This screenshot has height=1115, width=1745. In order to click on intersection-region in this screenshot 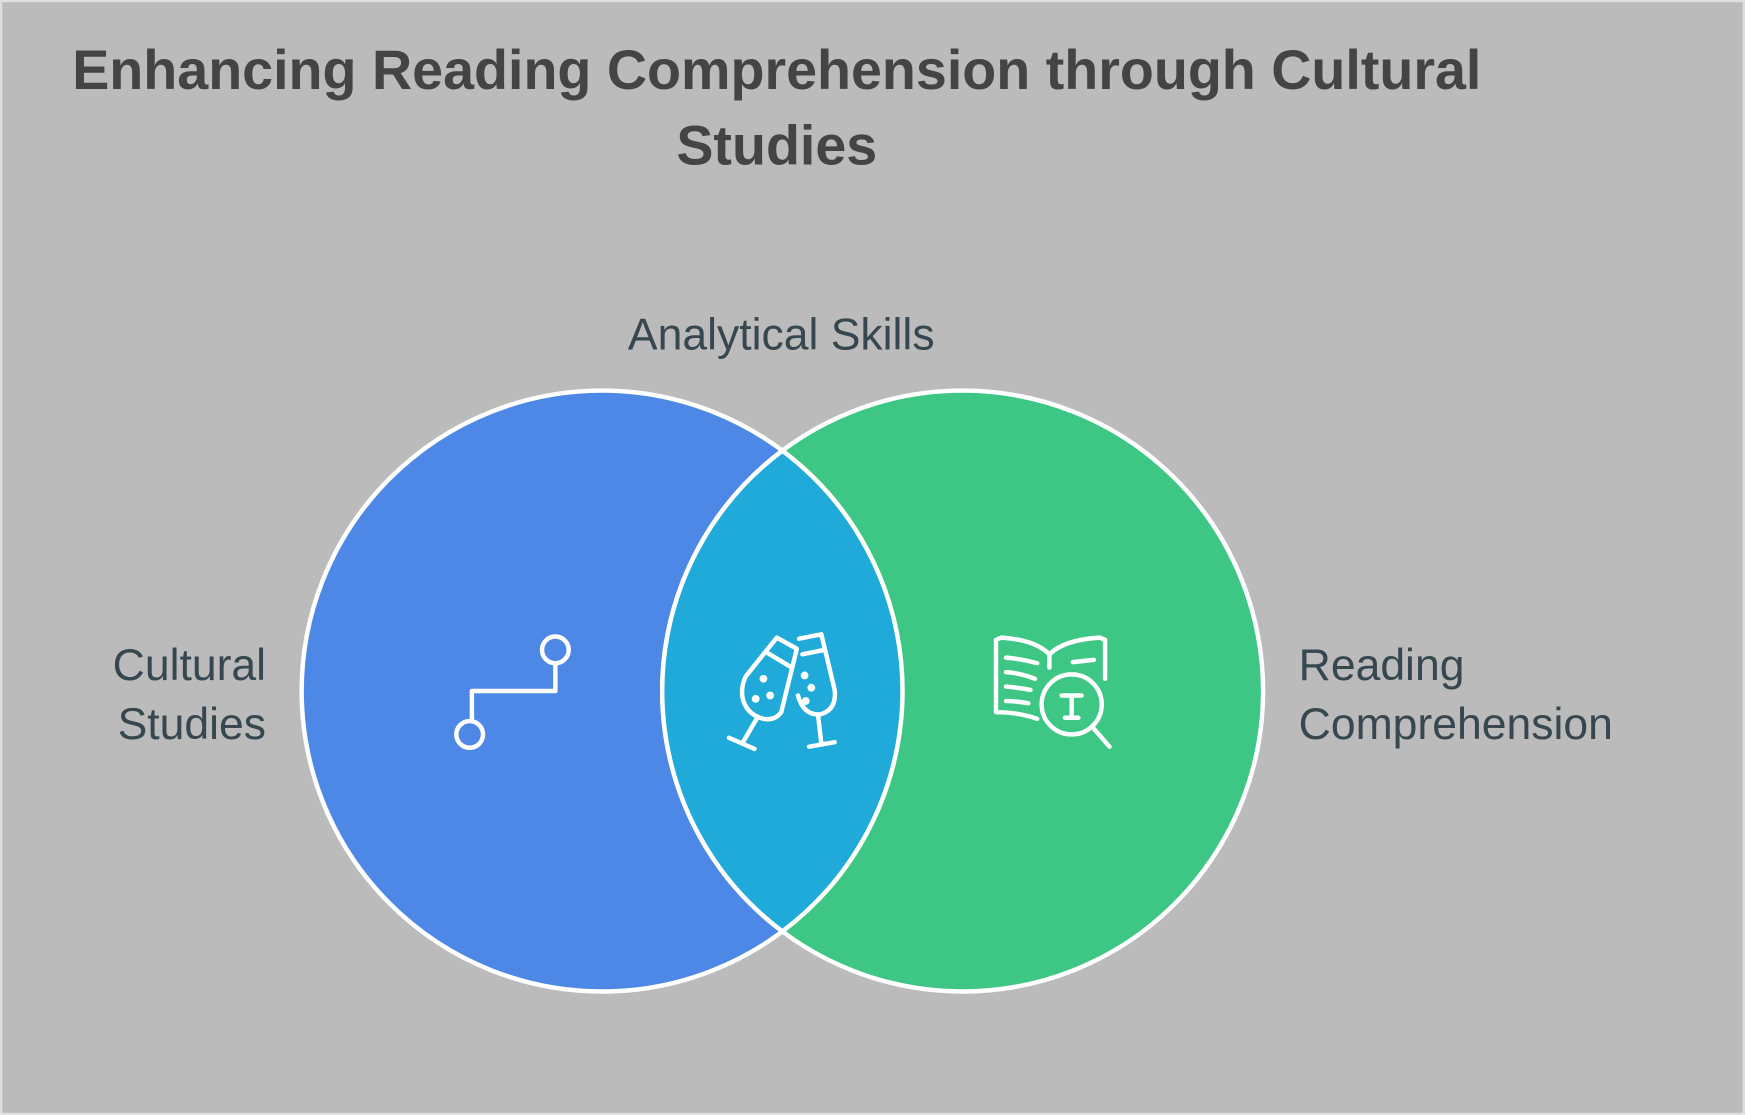, I will do `click(782, 691)`.